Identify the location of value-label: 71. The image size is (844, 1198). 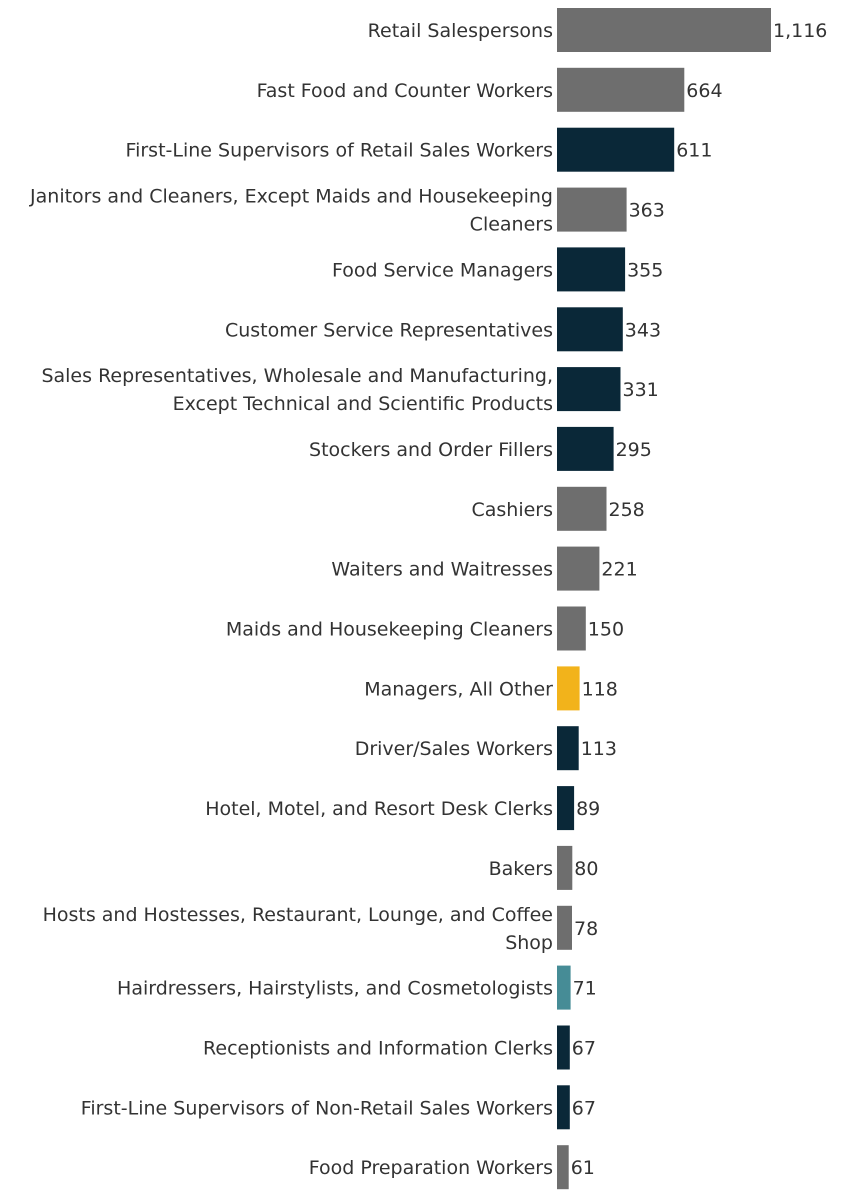
(585, 989).